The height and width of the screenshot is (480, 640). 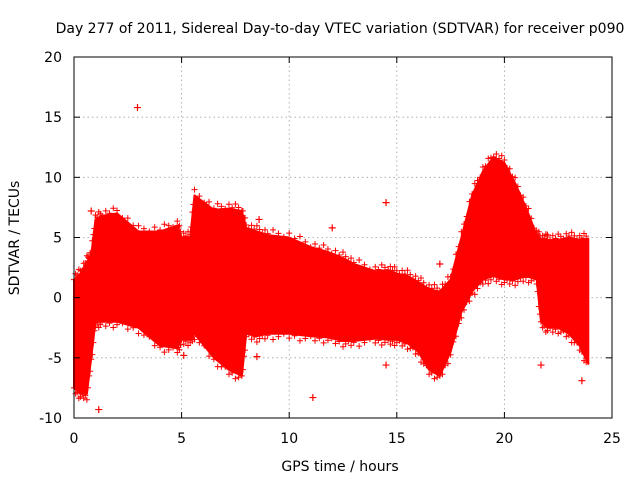 What do you see at coordinates (181, 439) in the screenshot?
I see `x-tick-label: 5` at bounding box center [181, 439].